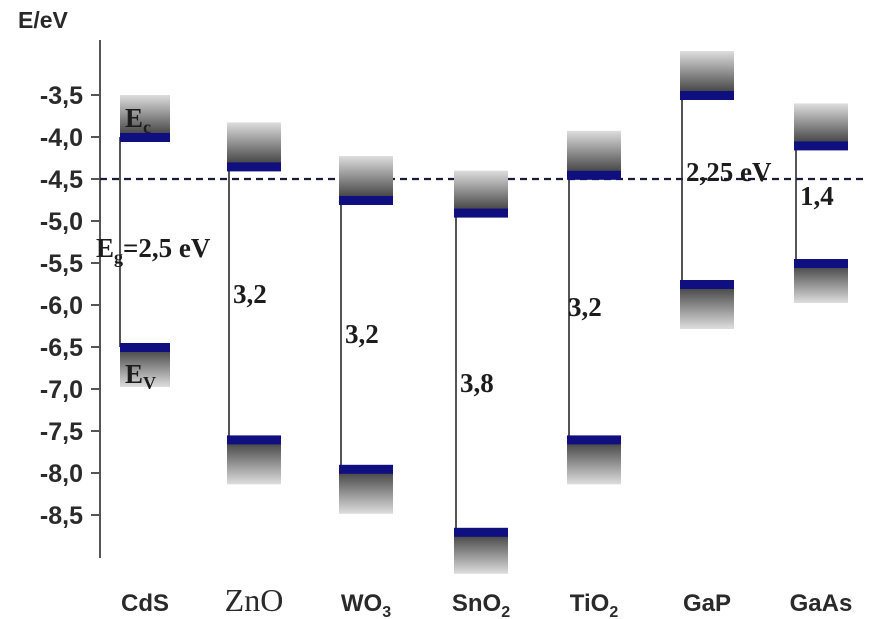 The height and width of the screenshot is (619, 870). What do you see at coordinates (366, 604) in the screenshot?
I see `material-label-wo3: WO3` at bounding box center [366, 604].